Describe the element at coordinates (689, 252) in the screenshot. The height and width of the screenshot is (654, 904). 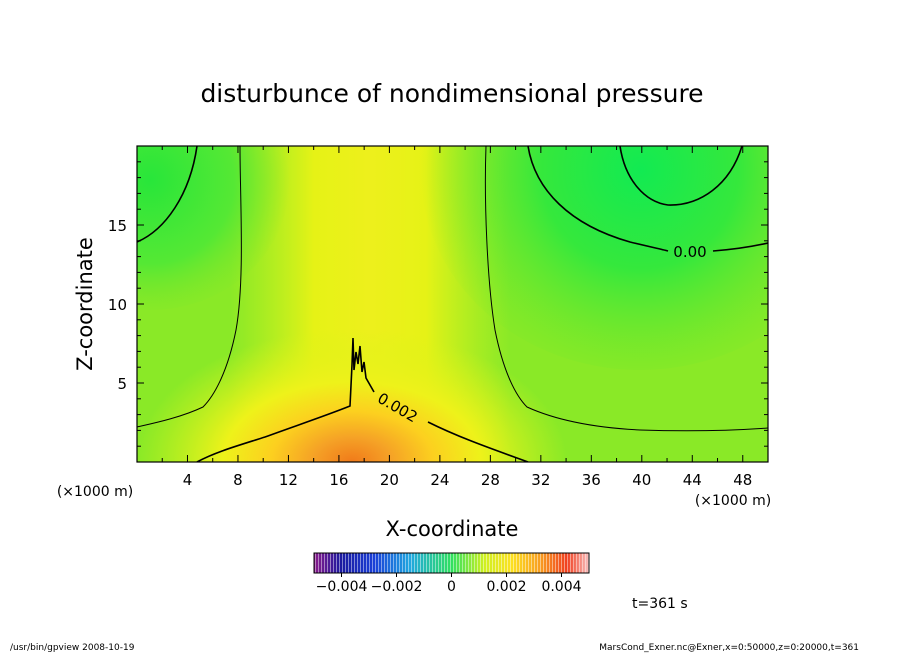
I see `contour-label-zero: 0.00` at that location.